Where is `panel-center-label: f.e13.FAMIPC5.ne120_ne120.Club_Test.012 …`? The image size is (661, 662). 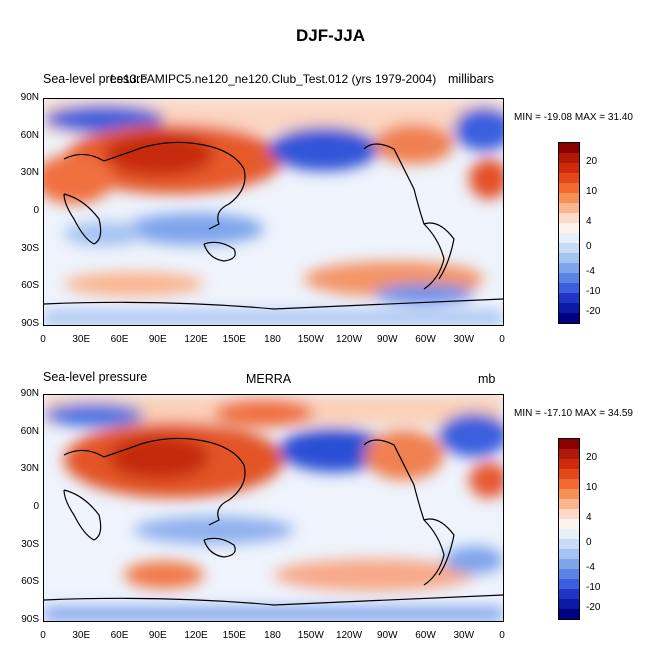
panel-center-label: f.e13.FAMIPC5.ne120_ne120.Club_Test.012 … is located at coordinates (273, 79).